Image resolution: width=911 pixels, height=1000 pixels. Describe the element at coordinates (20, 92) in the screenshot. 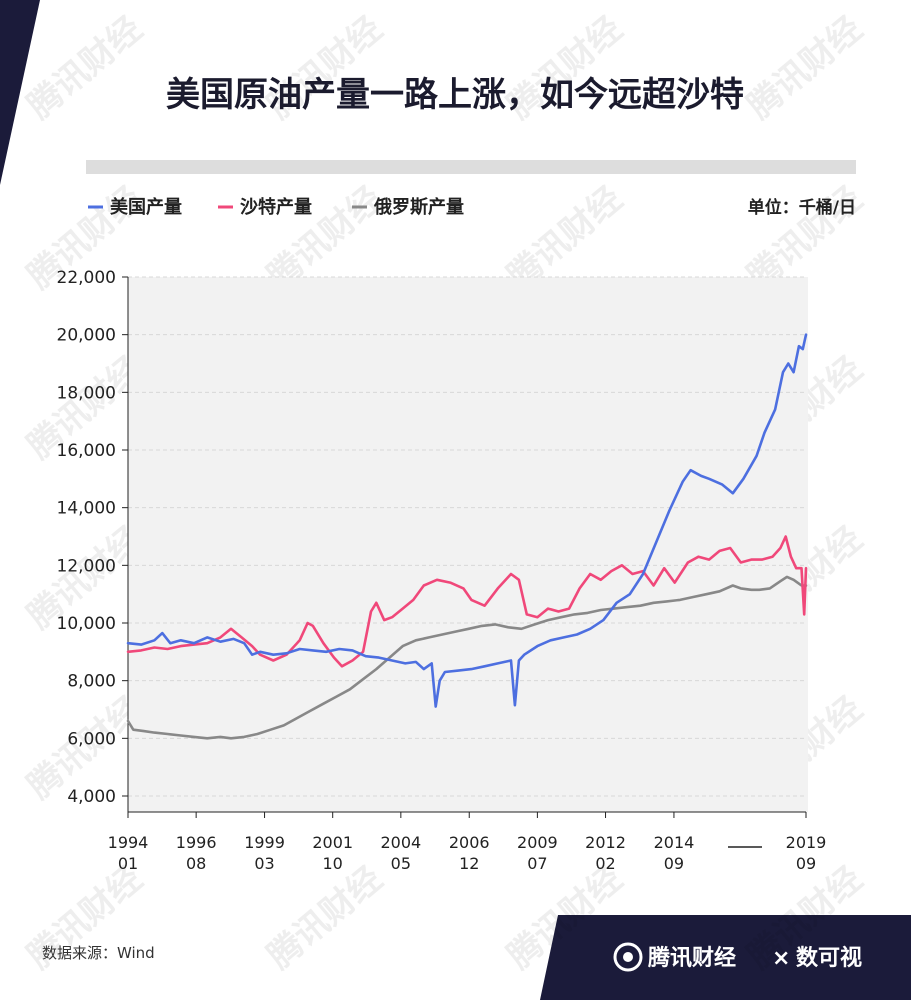

I see `top-left-corner-accent` at that location.